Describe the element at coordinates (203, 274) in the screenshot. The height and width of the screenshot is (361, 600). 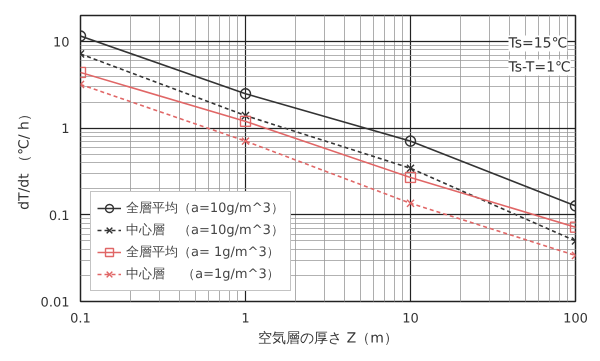
I see `legend-label: 中心層 （a=1g/m^3）` at that location.